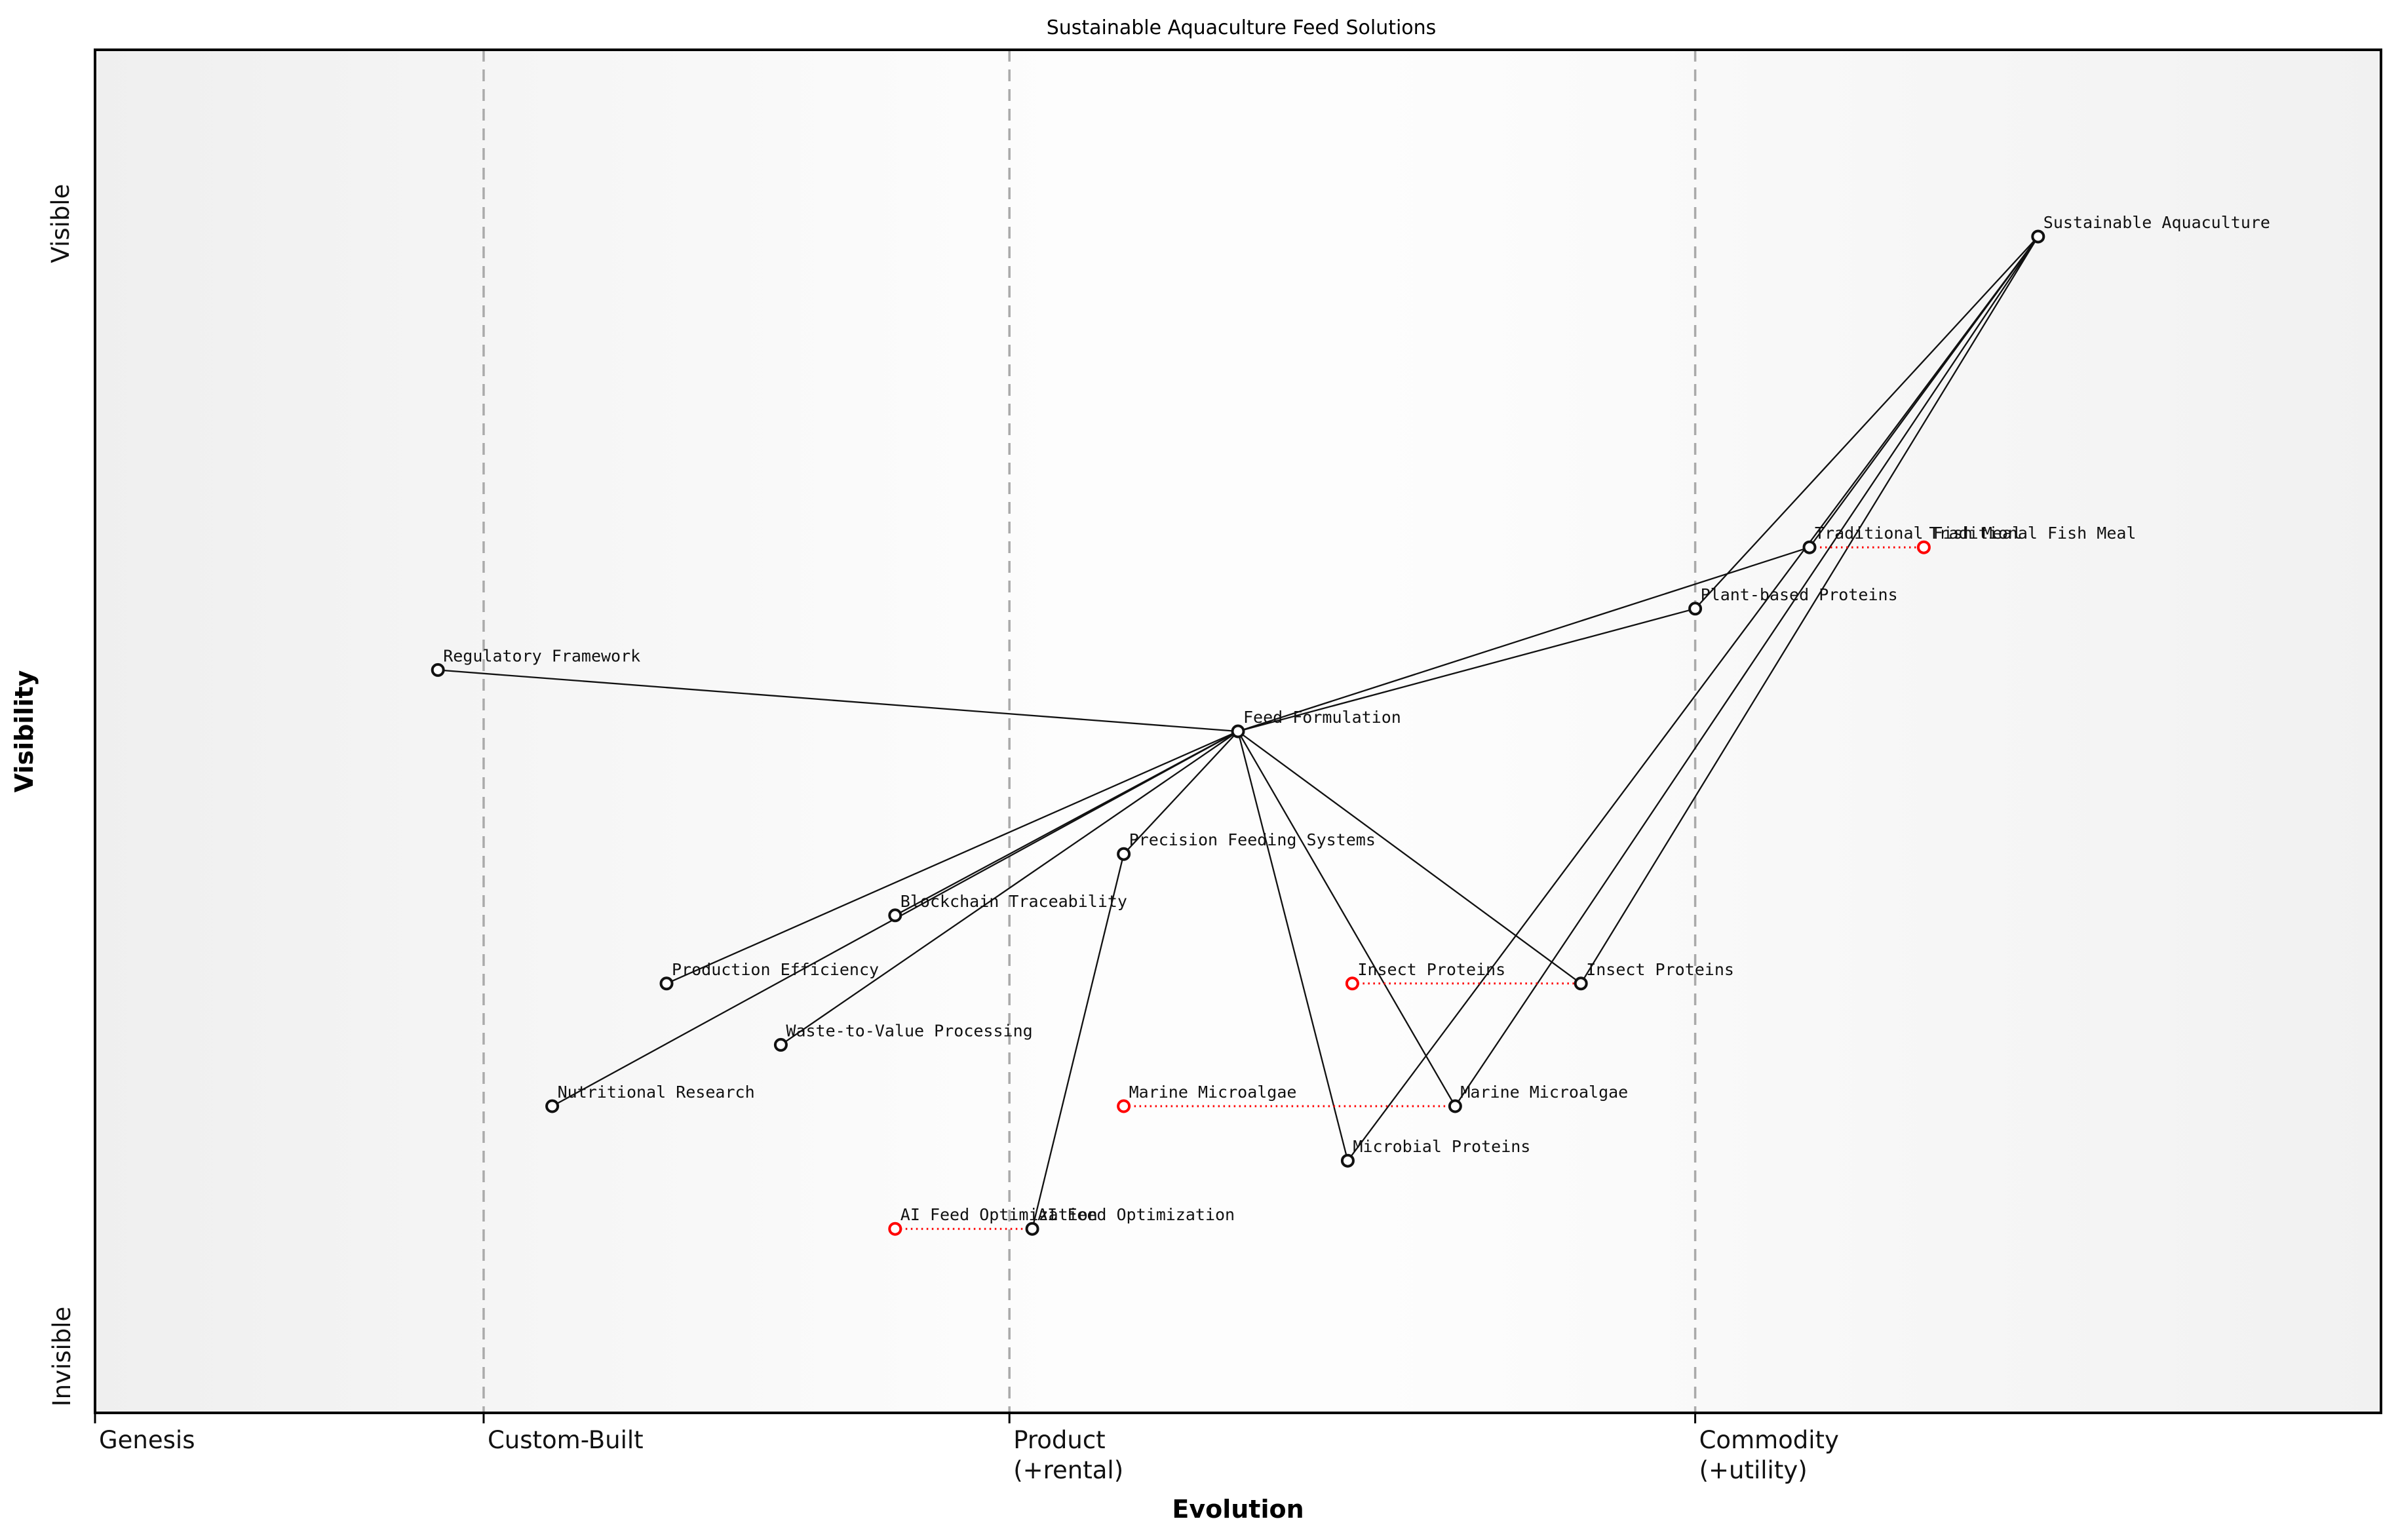 This screenshot has width=2400, height=1540. What do you see at coordinates (1809, 547) in the screenshot?
I see `node-traditional-fish-meal` at bounding box center [1809, 547].